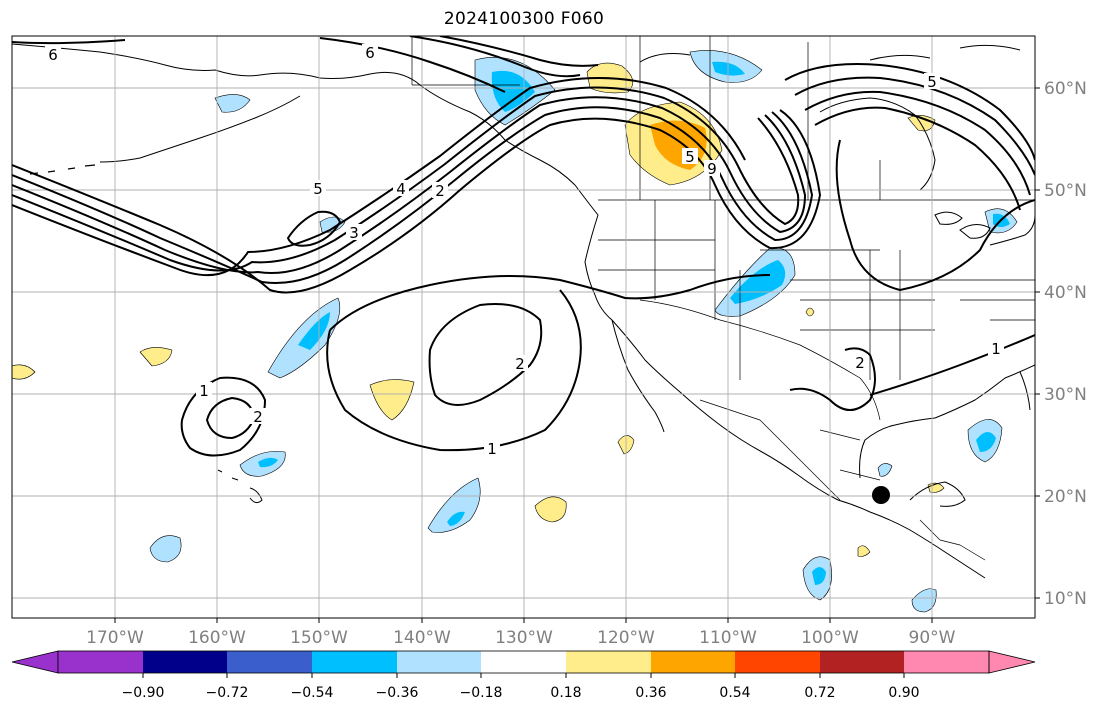  I want to click on lat-tick: 20°N, so click(1065, 497).